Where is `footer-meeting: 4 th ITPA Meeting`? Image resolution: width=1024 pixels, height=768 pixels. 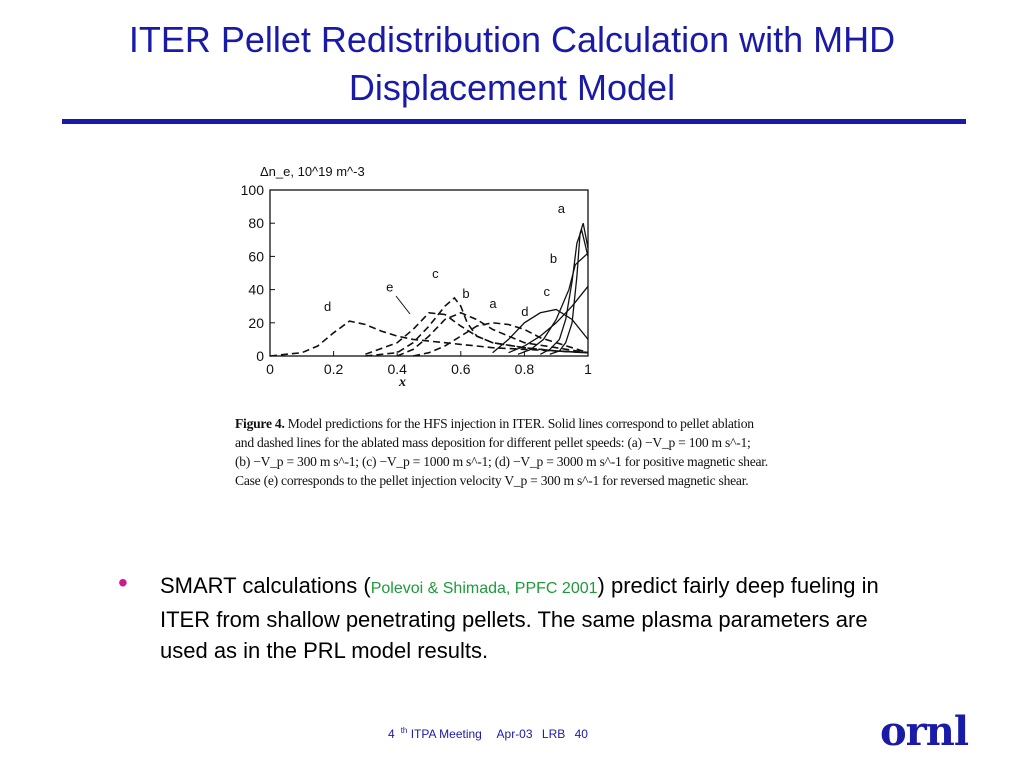
footer-meeting: 4 th ITPA Meeting is located at coordinates (438, 733).